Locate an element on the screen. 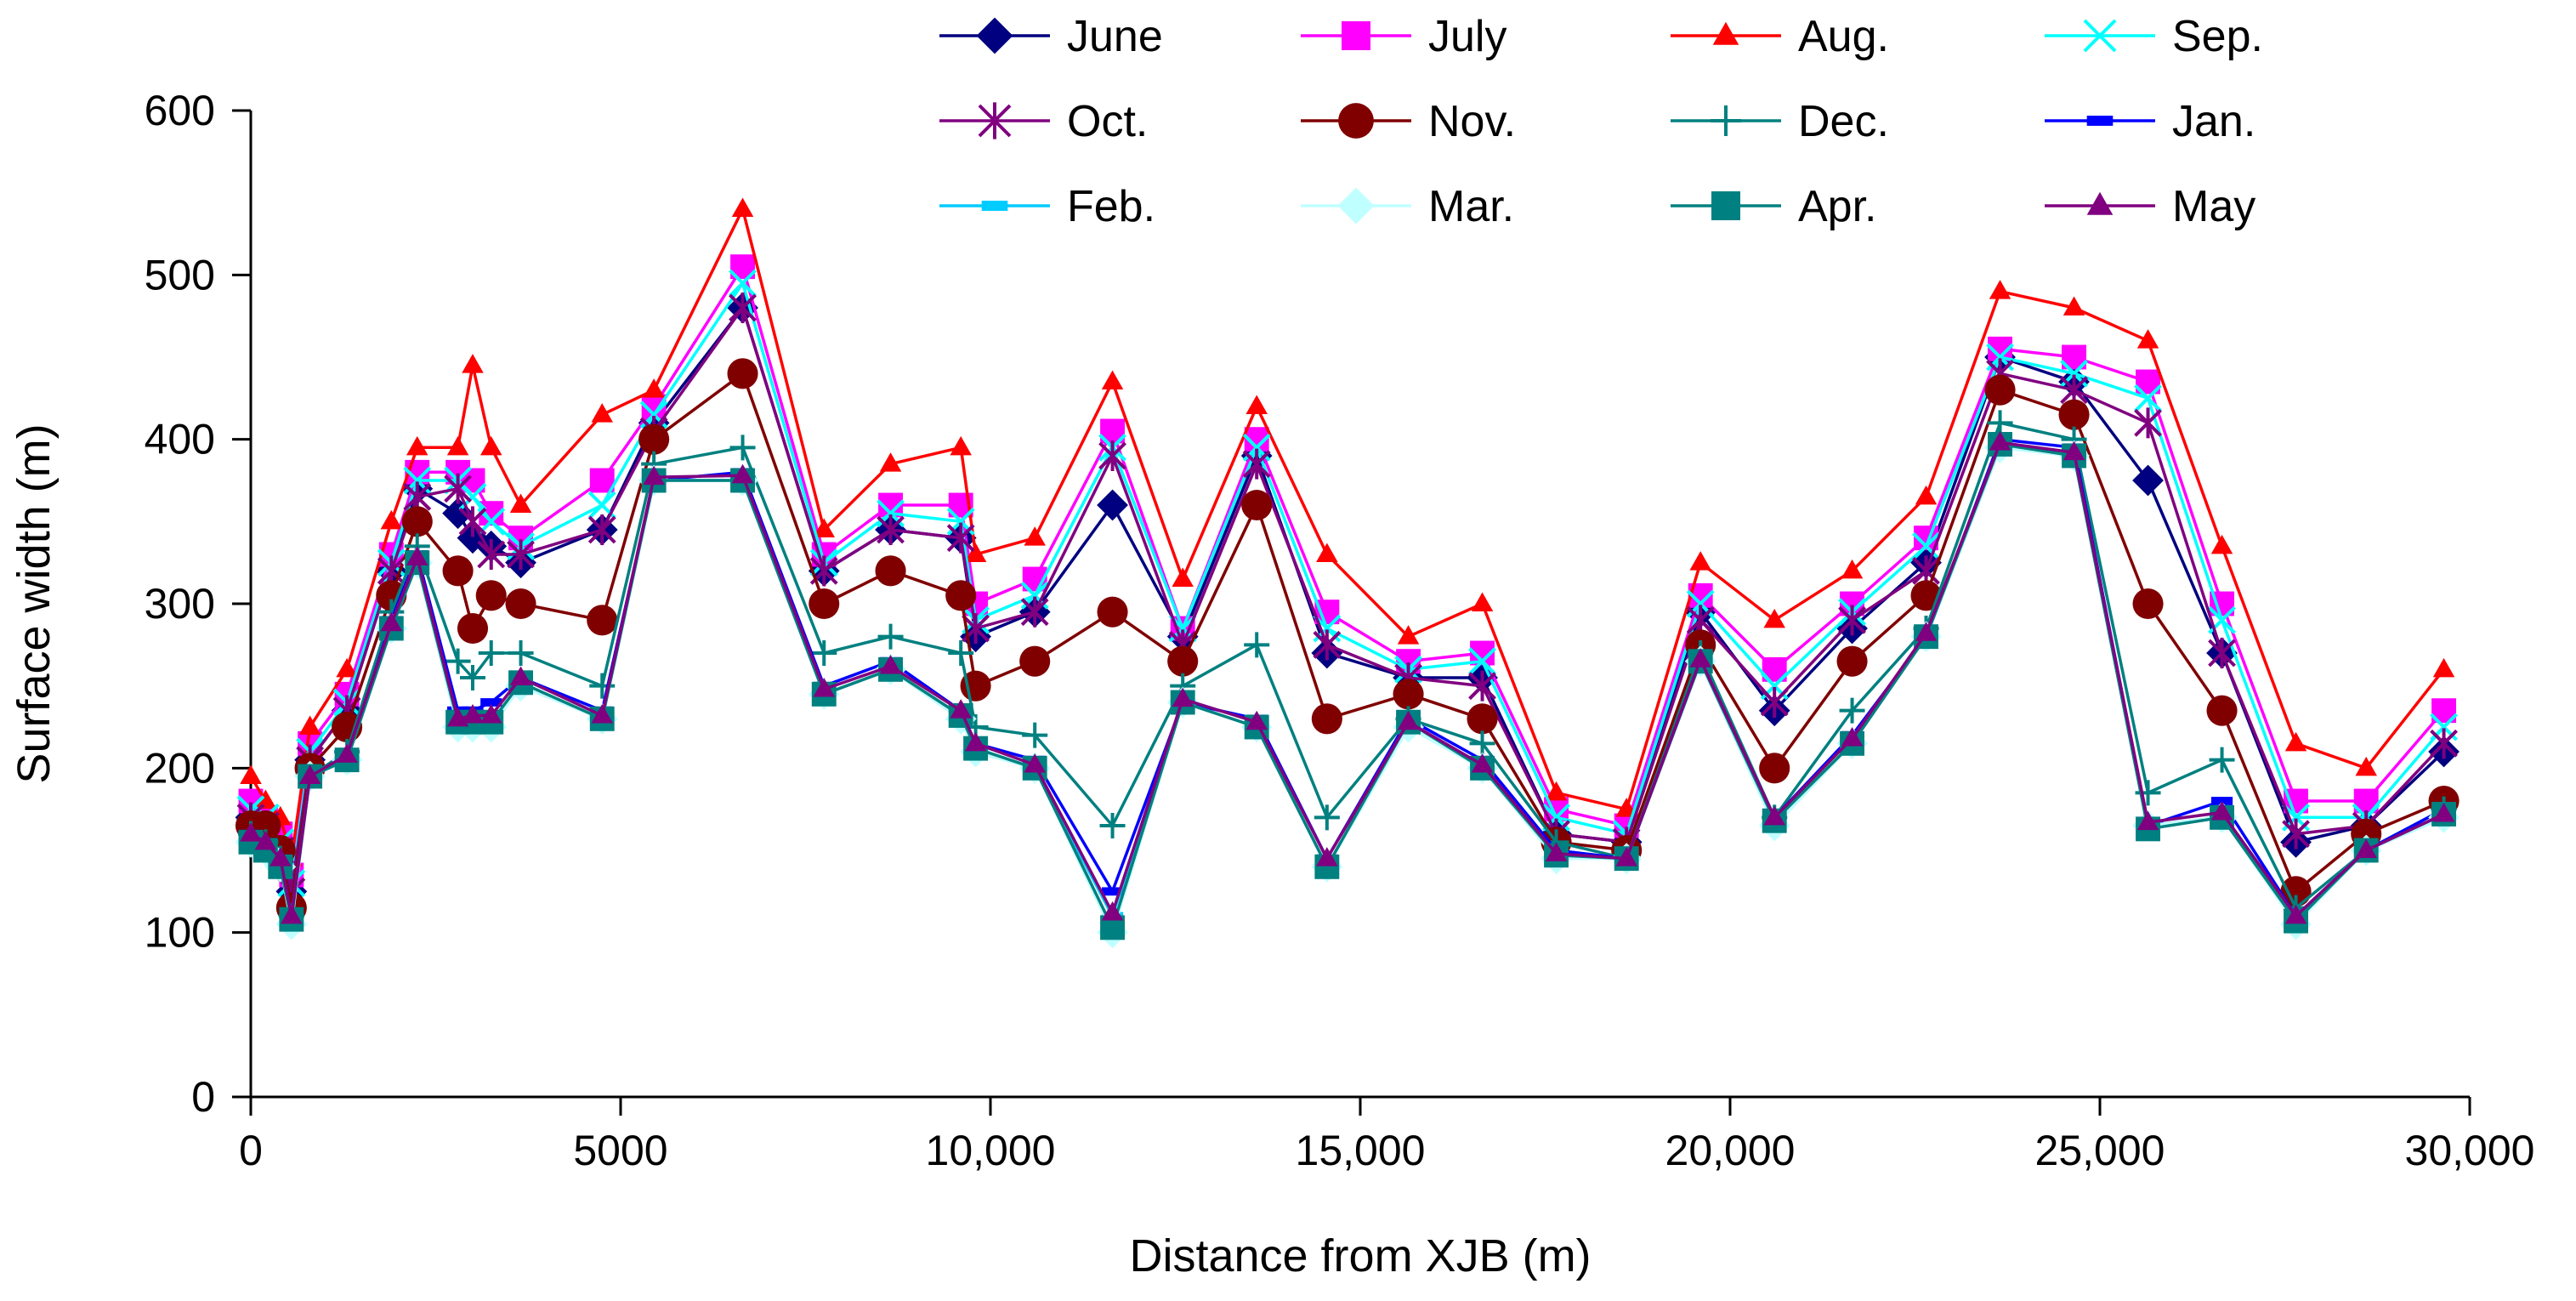  legend-item-dec: Dec. is located at coordinates (1780, 121).